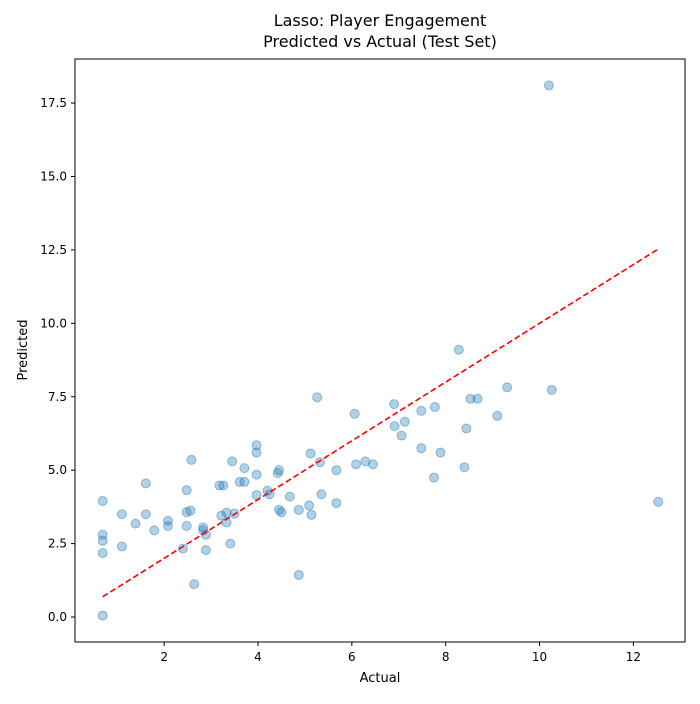 The image size is (700, 704). Describe the element at coordinates (57, 617) in the screenshot. I see `y-tick-label: 0.0` at that location.